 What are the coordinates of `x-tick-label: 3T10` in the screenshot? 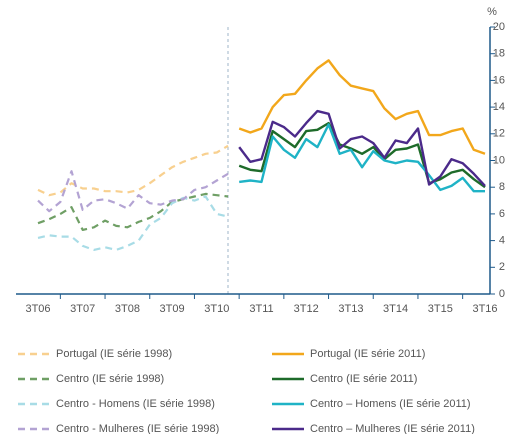 It's located at (216, 309).